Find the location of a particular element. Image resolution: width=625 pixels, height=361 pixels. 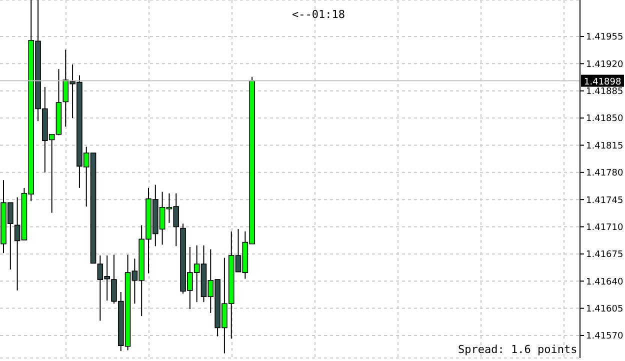

y-tick-label: 1.41570 is located at coordinates (605, 337).